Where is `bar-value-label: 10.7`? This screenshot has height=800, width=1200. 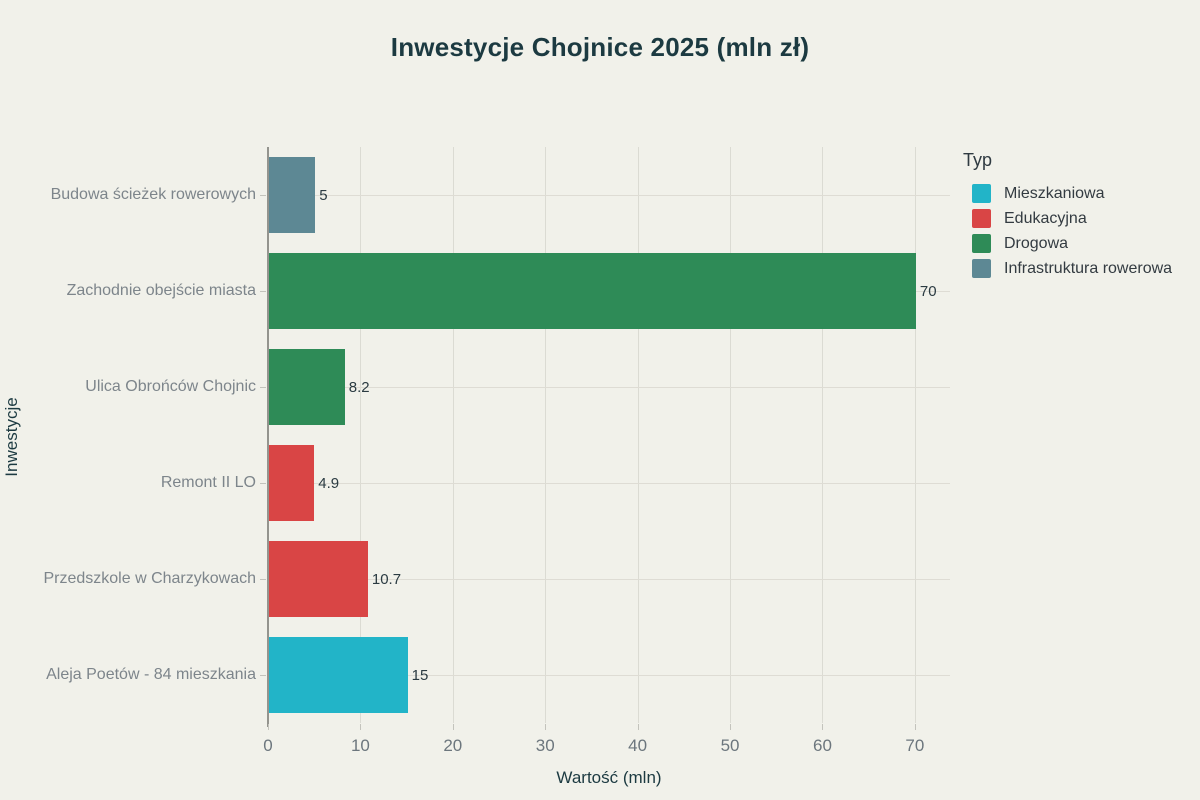
bar-value-label: 10.7 is located at coordinates (386, 579).